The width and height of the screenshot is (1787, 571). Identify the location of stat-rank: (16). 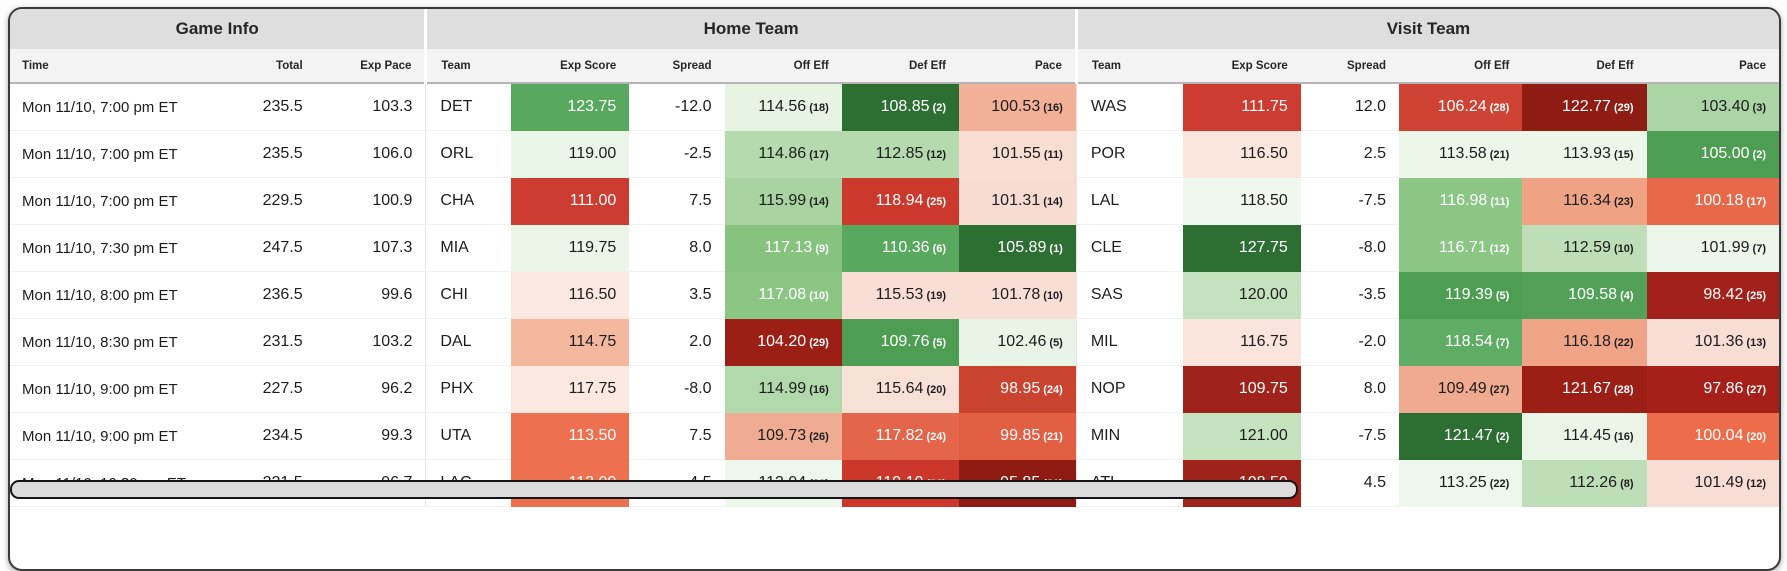
(1622, 437).